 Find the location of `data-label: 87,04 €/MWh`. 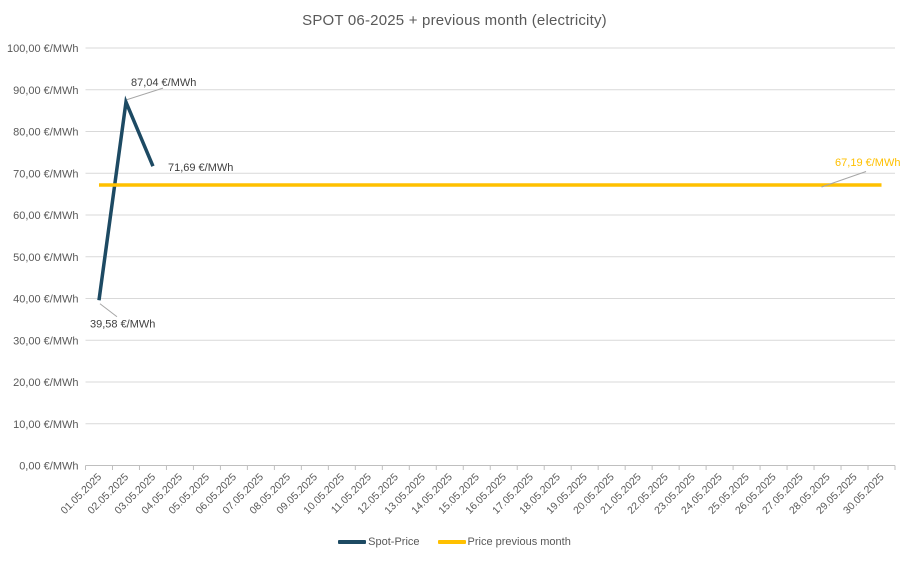

data-label: 87,04 €/MWh is located at coordinates (163, 83).